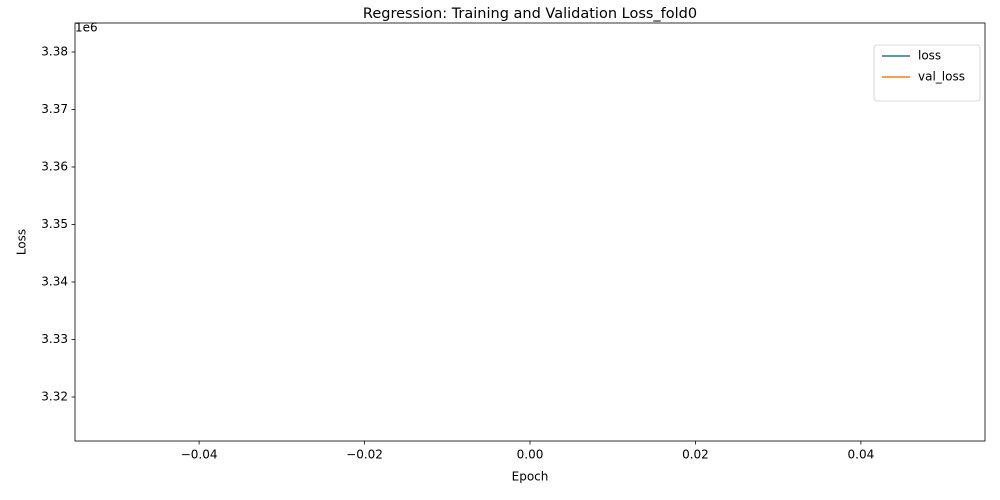 The height and width of the screenshot is (500, 1000). What do you see at coordinates (199, 455) in the screenshot?
I see `x-tick-label: −0.04` at bounding box center [199, 455].